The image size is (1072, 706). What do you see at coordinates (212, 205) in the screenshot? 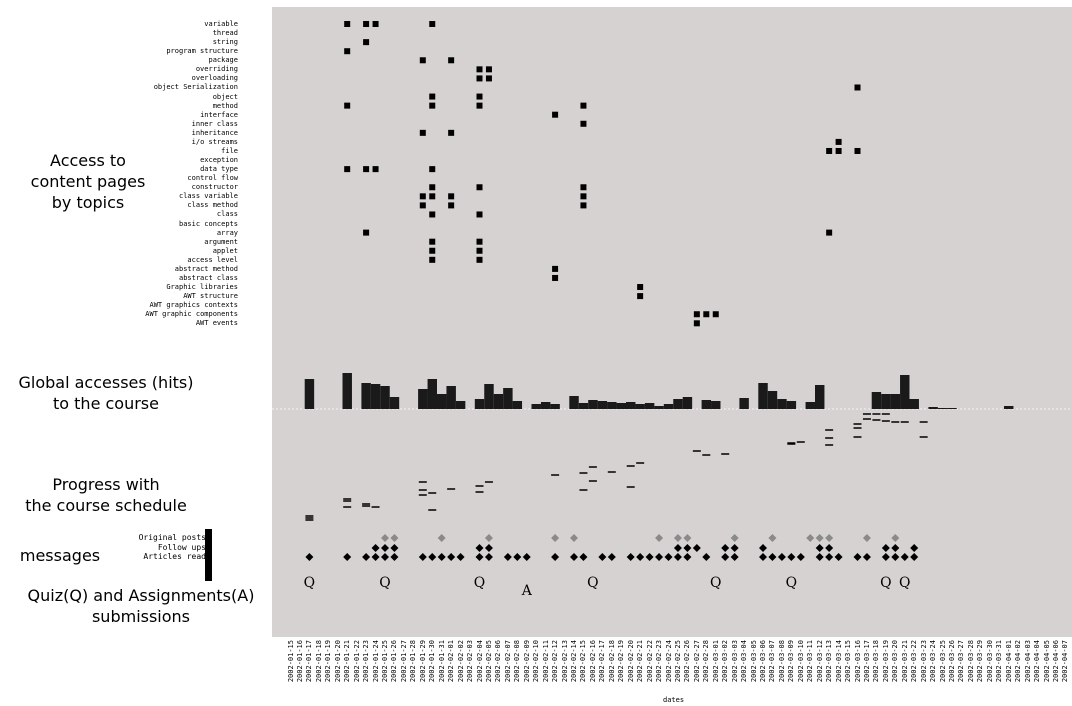
I see `topic-label: class method` at bounding box center [212, 205].